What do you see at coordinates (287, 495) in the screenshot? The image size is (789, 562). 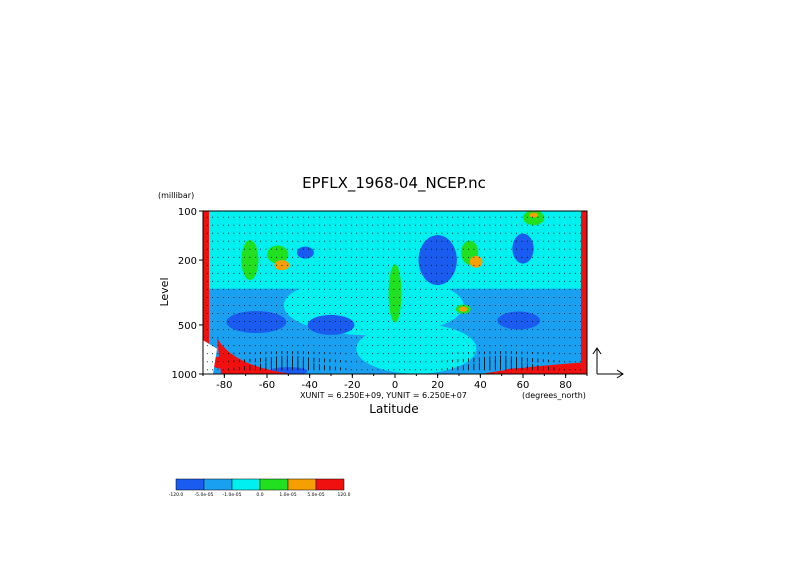 I see `colorbar-label-4: 1.0e-05` at bounding box center [287, 495].